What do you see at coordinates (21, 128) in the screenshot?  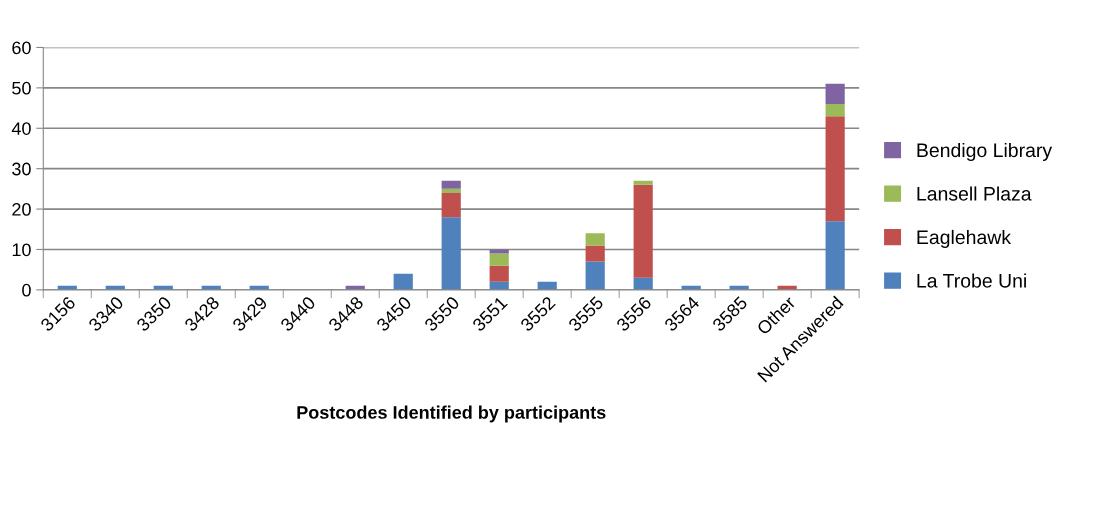 I see `y-tick-label: 40` at bounding box center [21, 128].